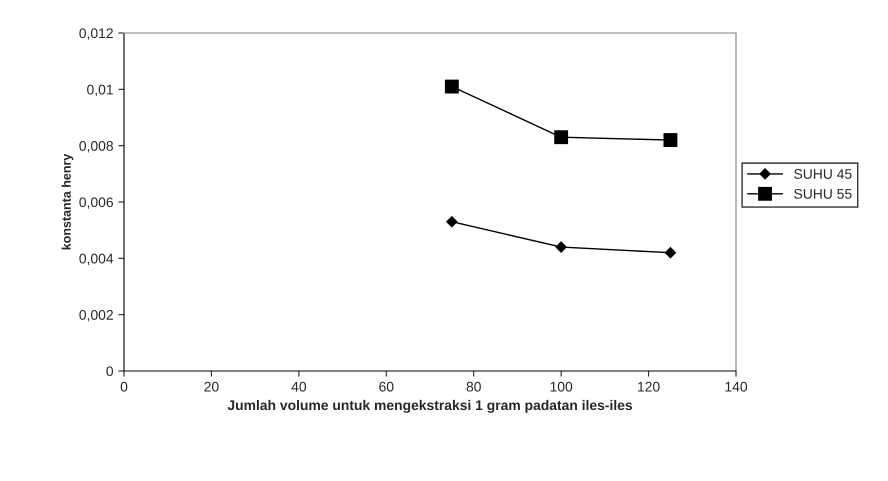 This screenshot has width=888, height=481. What do you see at coordinates (96, 34) in the screenshot?
I see `y-tick-label: 0,012` at bounding box center [96, 34].